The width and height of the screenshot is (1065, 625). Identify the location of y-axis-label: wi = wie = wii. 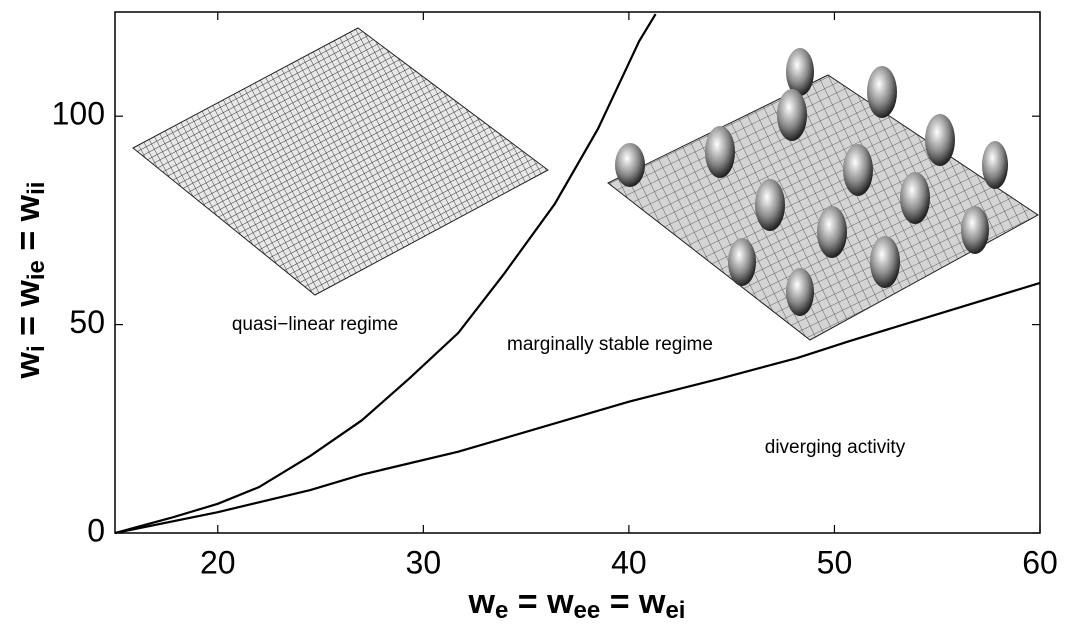
(29, 281).